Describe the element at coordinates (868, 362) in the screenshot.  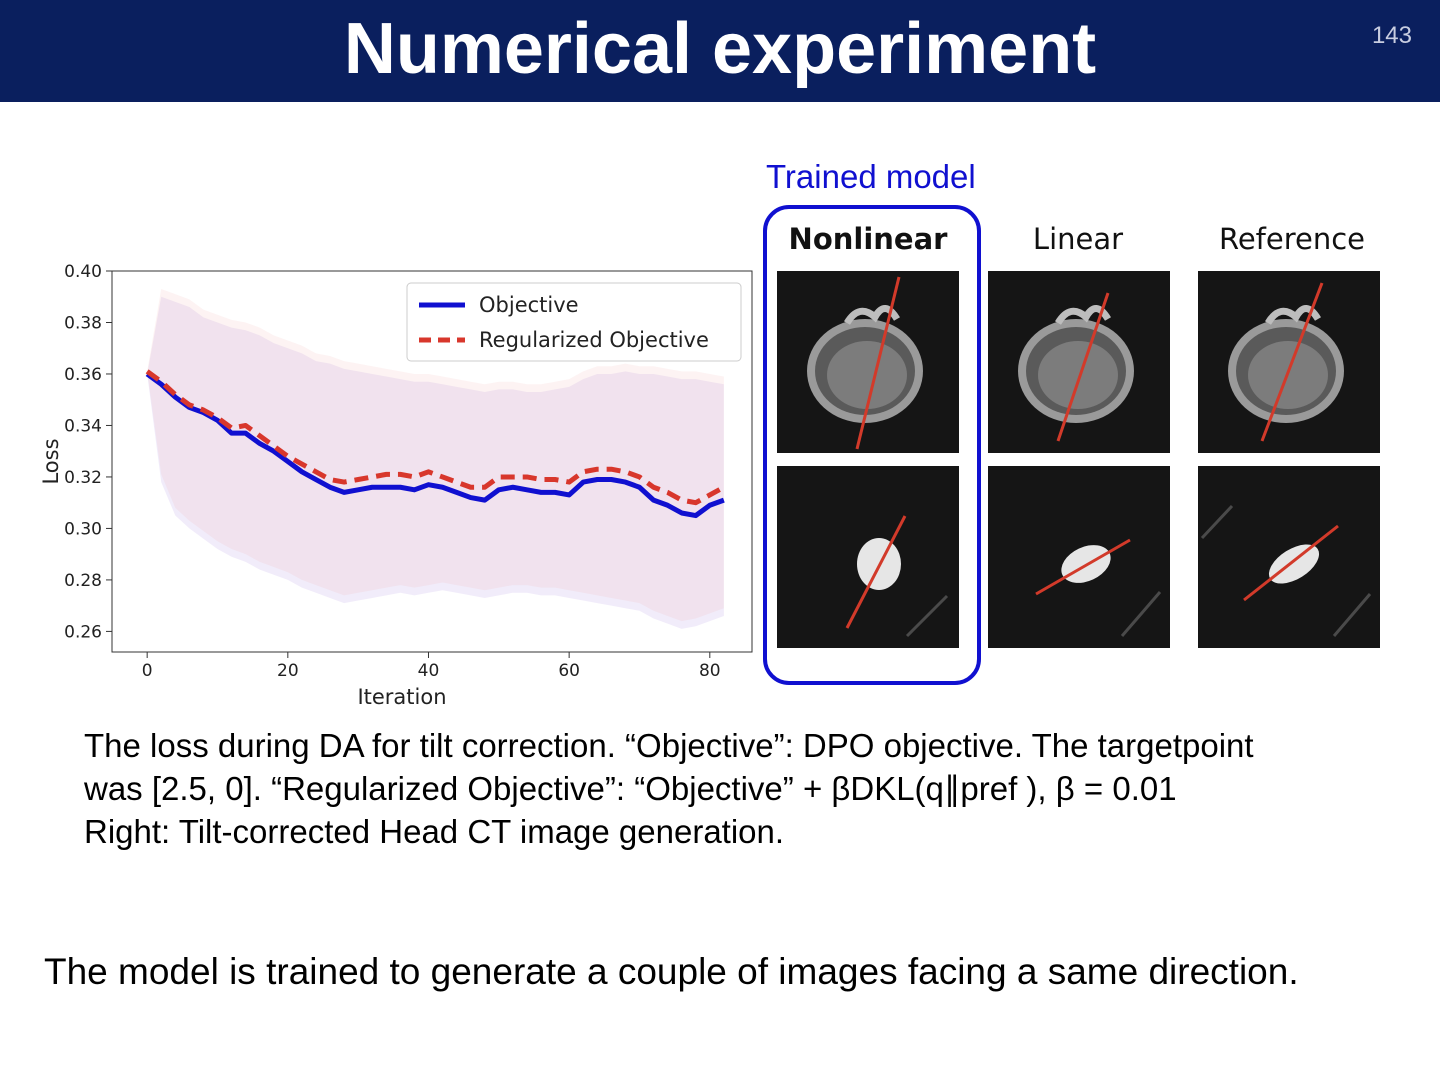
I see `ct-image-nonlinear-top` at that location.